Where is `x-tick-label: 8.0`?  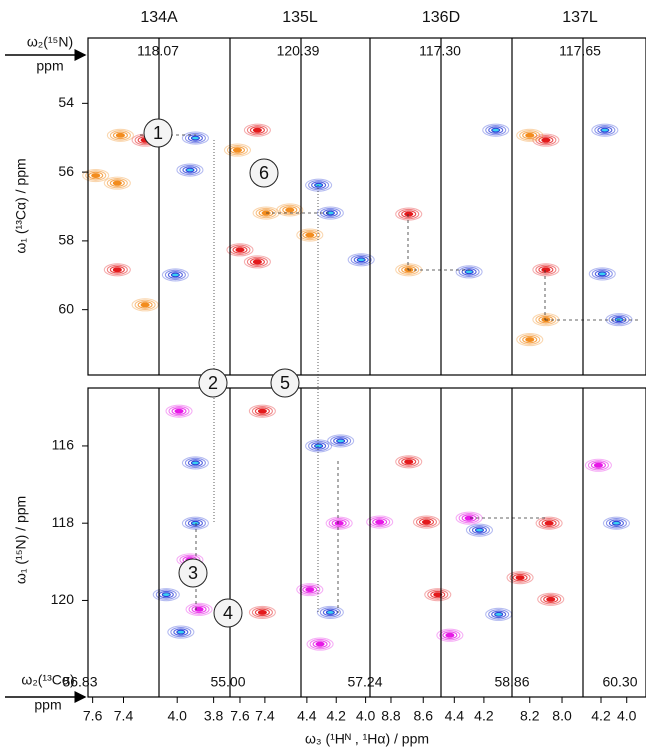
x-tick-label: 8.0 is located at coordinates (562, 716).